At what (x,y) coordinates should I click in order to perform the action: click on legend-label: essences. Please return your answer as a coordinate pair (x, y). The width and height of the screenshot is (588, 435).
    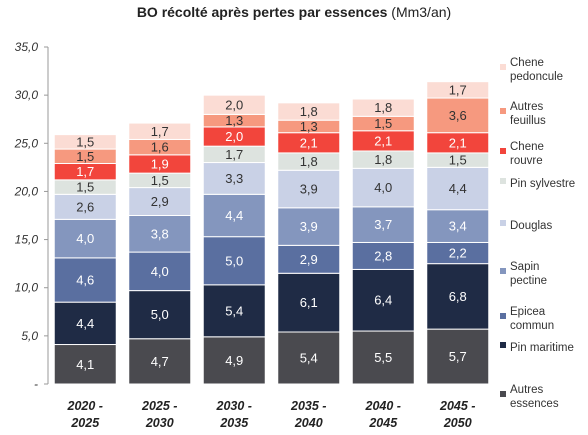
    Looking at the image, I should click on (534, 404).